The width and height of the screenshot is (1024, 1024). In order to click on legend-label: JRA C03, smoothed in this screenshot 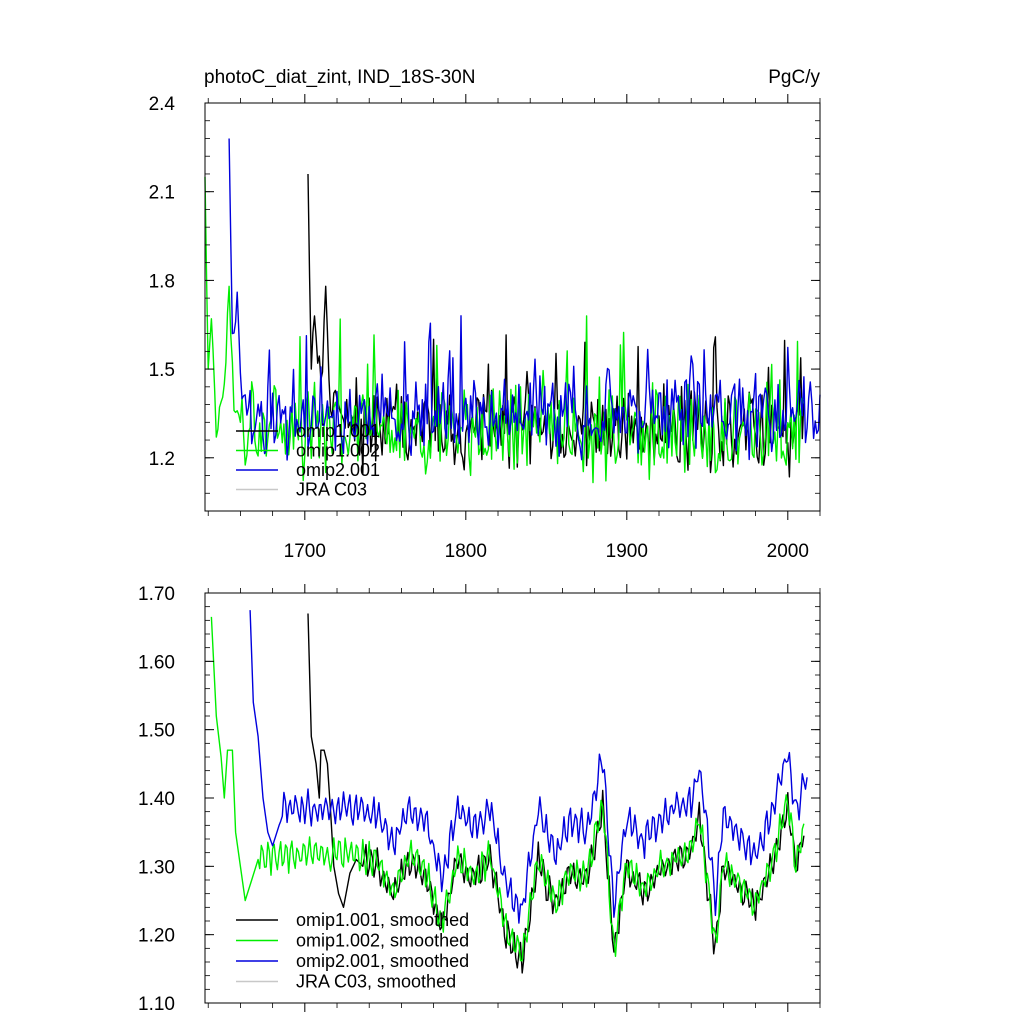, I will do `click(376, 982)`.